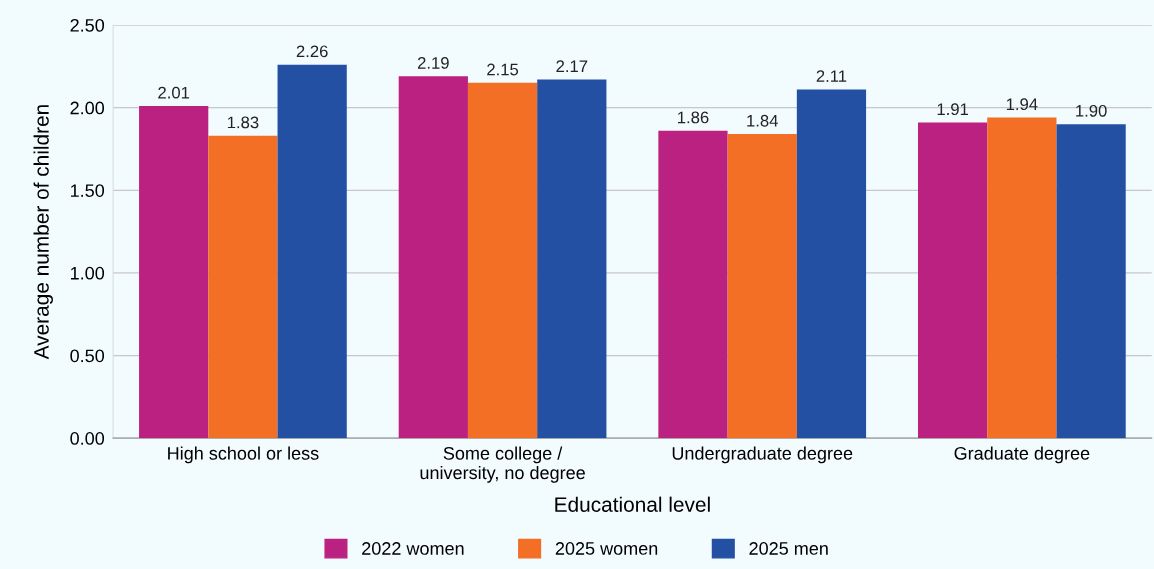 The height and width of the screenshot is (569, 1154). Describe the element at coordinates (243, 455) in the screenshot. I see `x-tick-label: High school or less` at that location.